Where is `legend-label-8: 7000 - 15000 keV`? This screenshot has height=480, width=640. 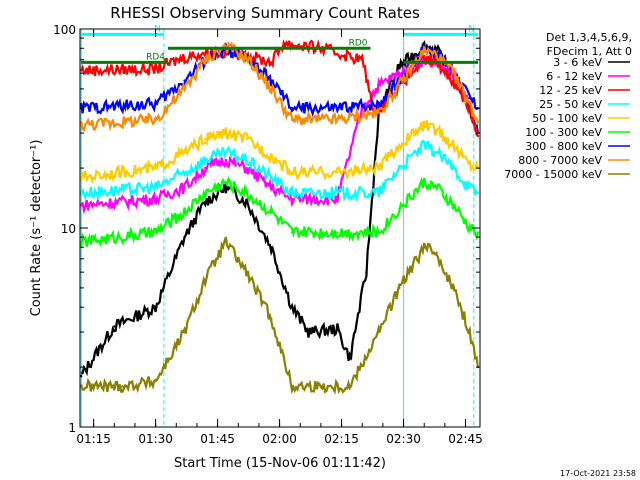 legend-label-8: 7000 - 15000 keV is located at coordinates (553, 174).